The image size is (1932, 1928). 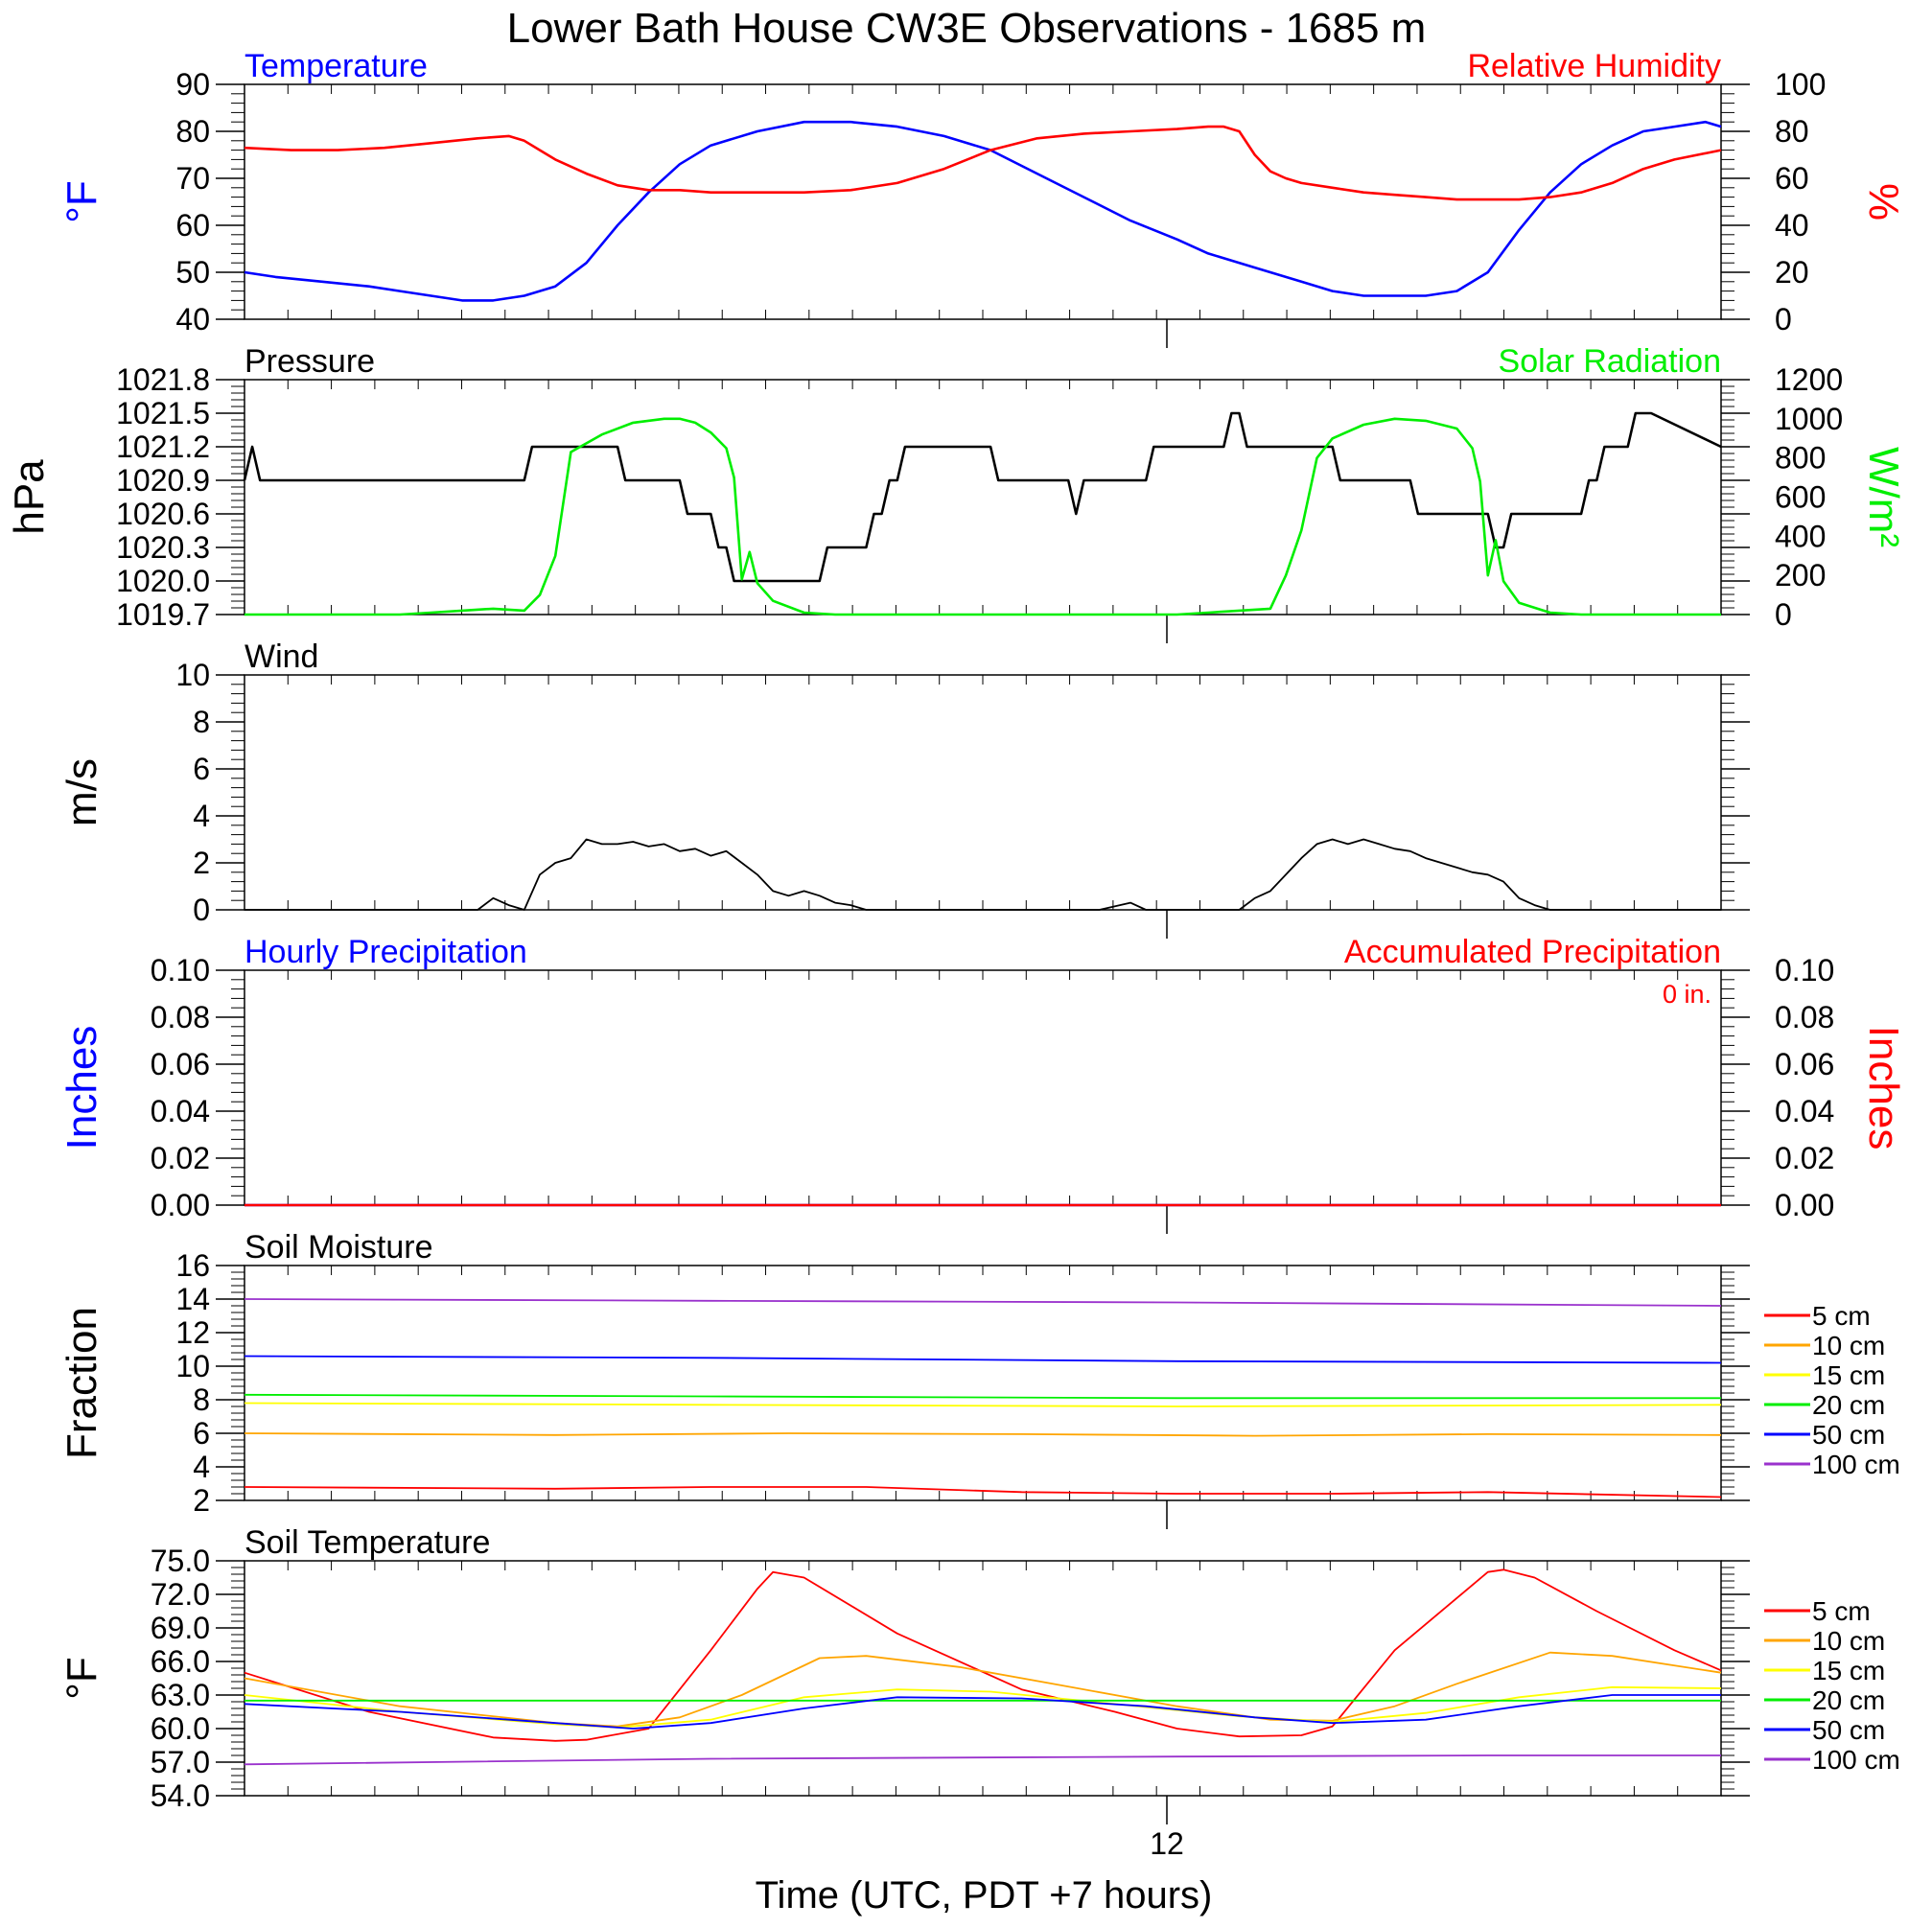 I want to click on y-tick-label: 10, so click(x=192, y=1366).